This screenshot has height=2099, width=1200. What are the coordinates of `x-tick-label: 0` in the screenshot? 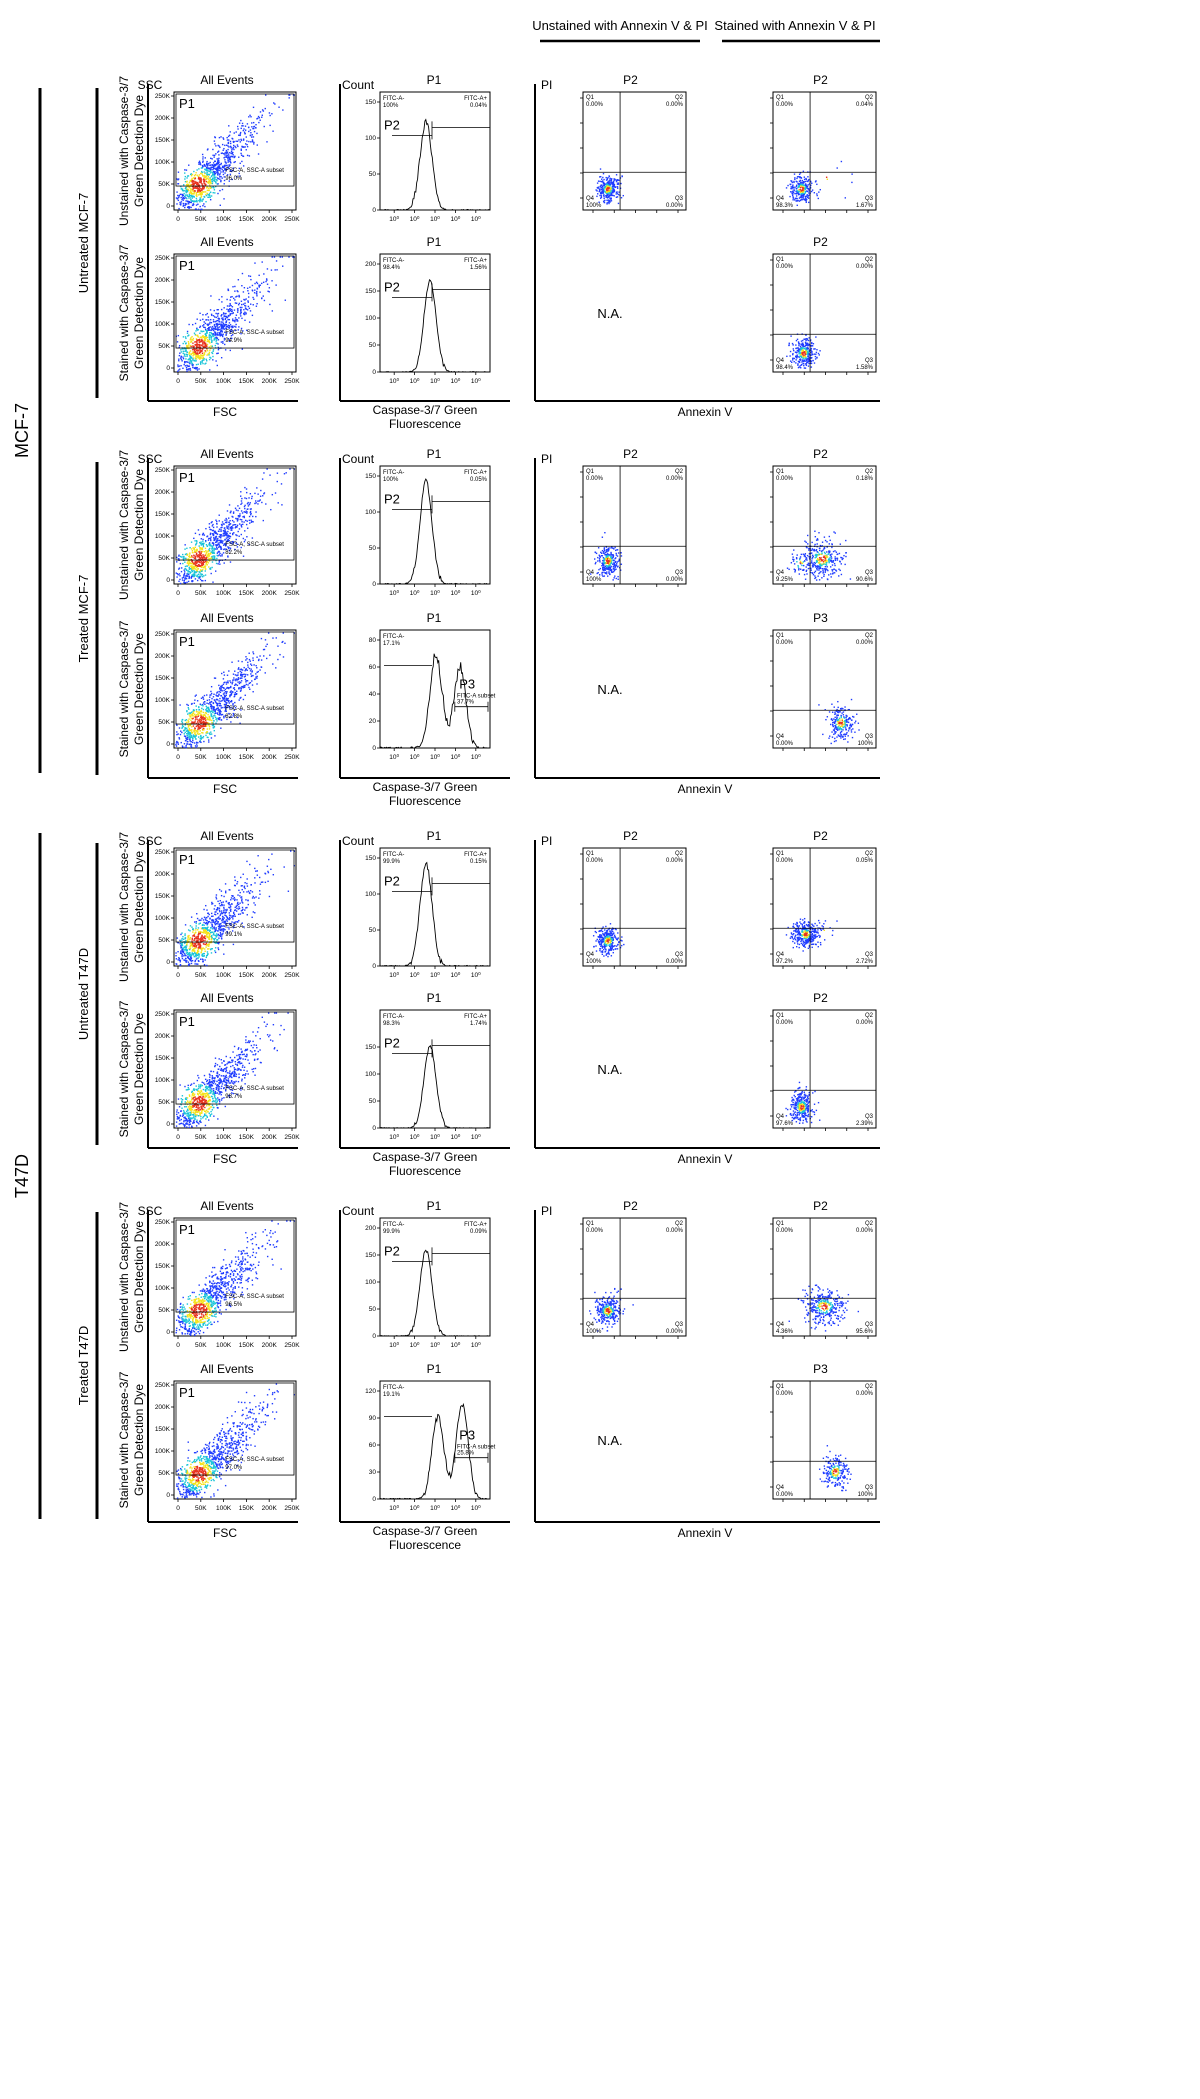 It's located at (178, 757).